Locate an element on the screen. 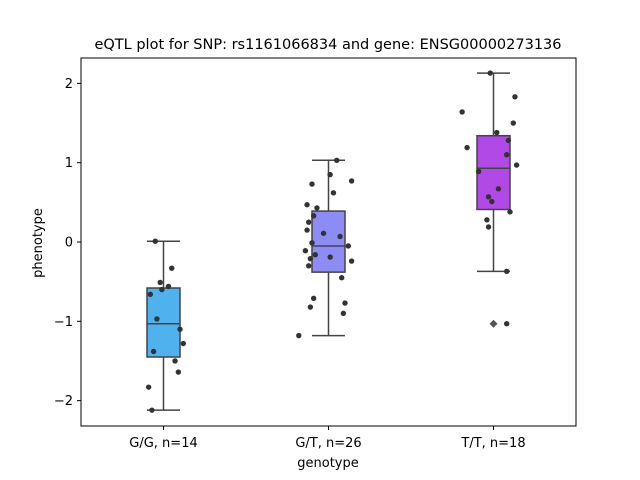 This screenshot has height=480, width=640. x-axis: G/G, n=14 G/T, n=26 T/T, n=18 is located at coordinates (327, 438).